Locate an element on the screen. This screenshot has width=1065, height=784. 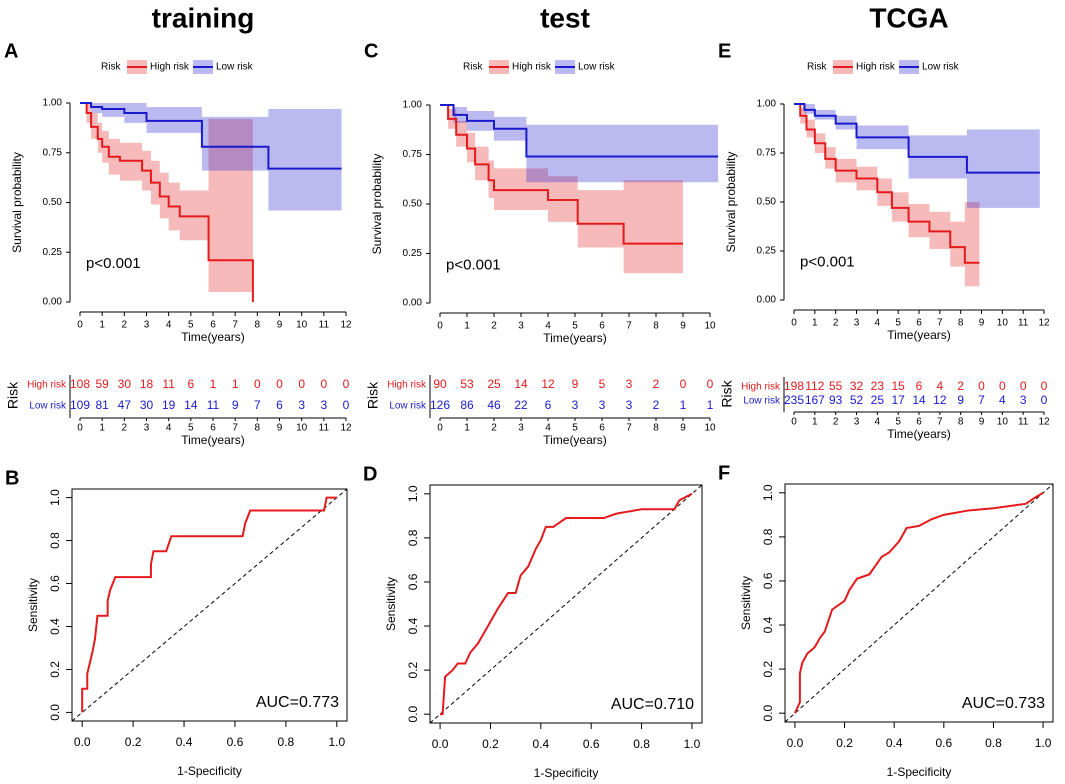
at-risk-count: 9 is located at coordinates (575, 384).